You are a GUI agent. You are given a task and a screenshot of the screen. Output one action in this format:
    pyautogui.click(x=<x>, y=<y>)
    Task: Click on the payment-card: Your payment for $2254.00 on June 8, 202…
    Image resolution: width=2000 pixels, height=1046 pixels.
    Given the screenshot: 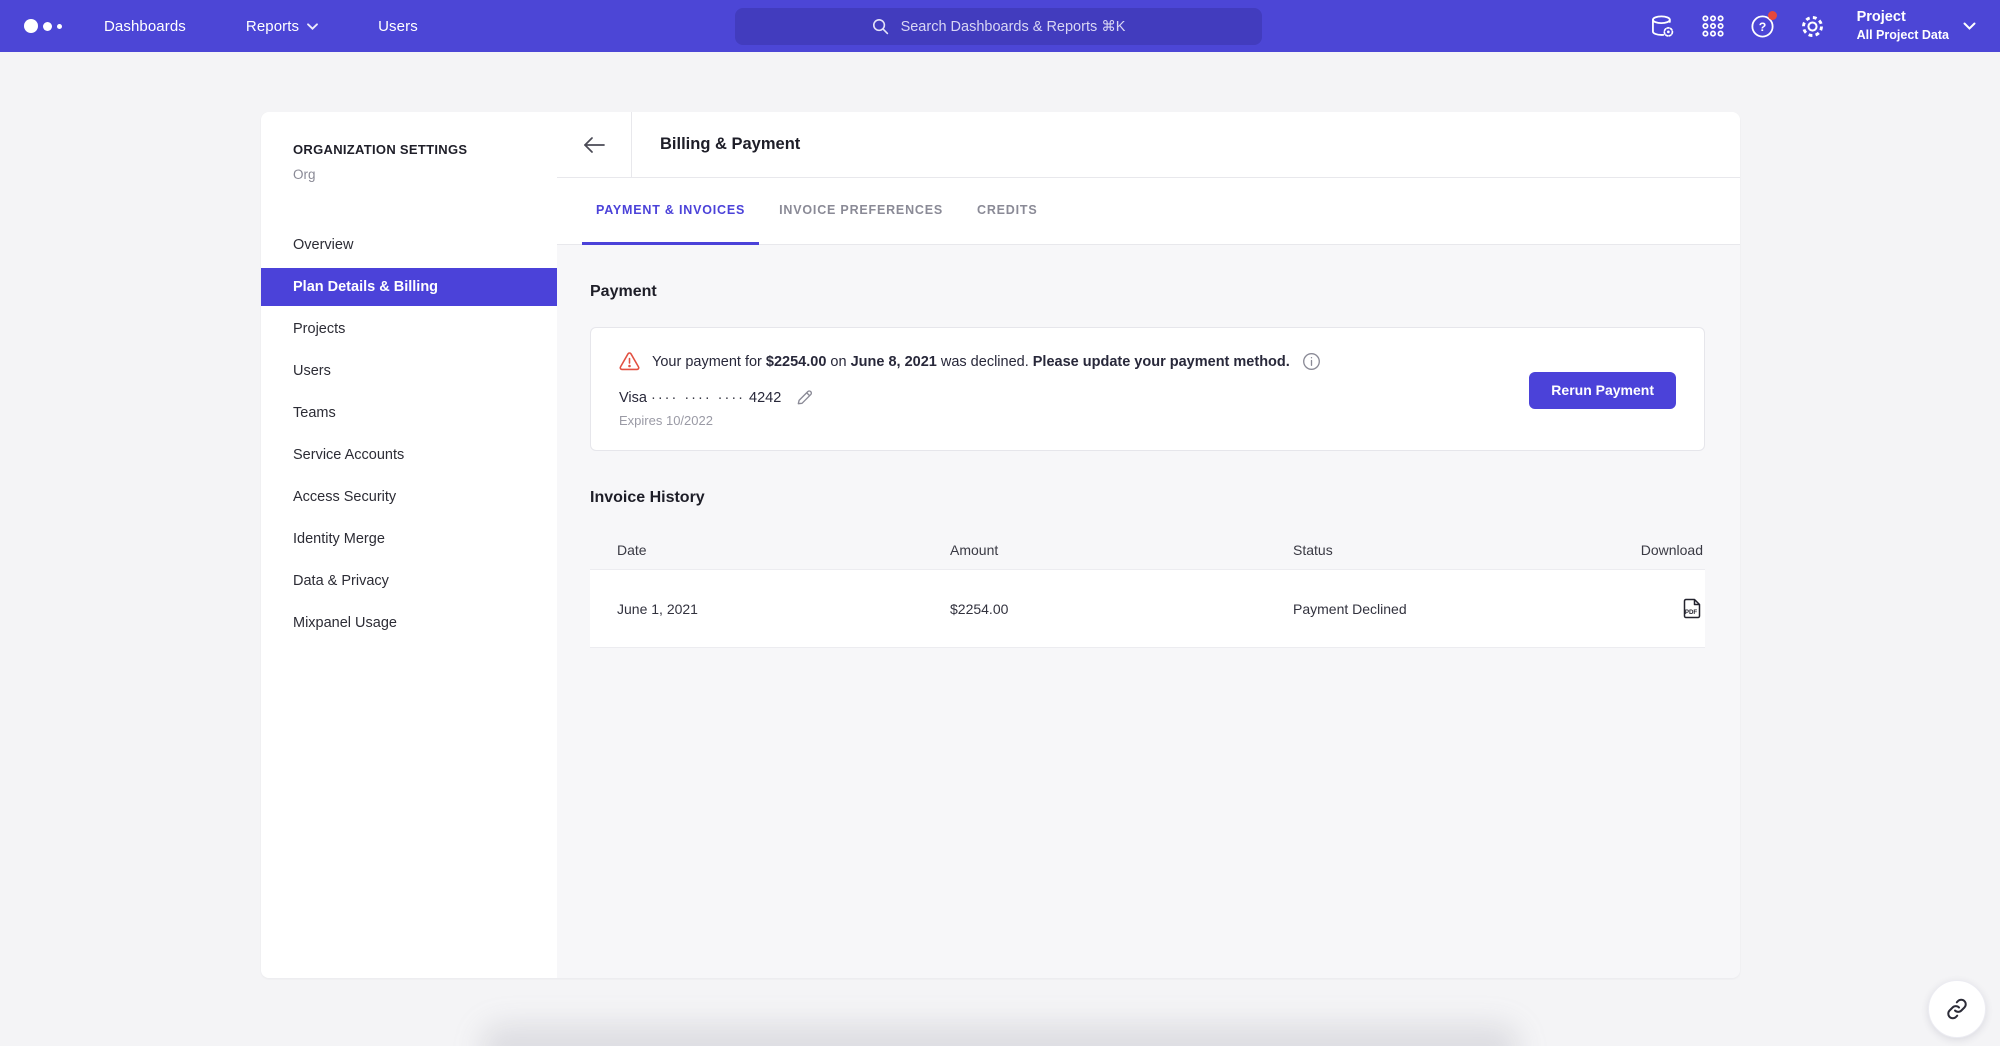 What is the action you would take?
    pyautogui.click(x=1147, y=389)
    